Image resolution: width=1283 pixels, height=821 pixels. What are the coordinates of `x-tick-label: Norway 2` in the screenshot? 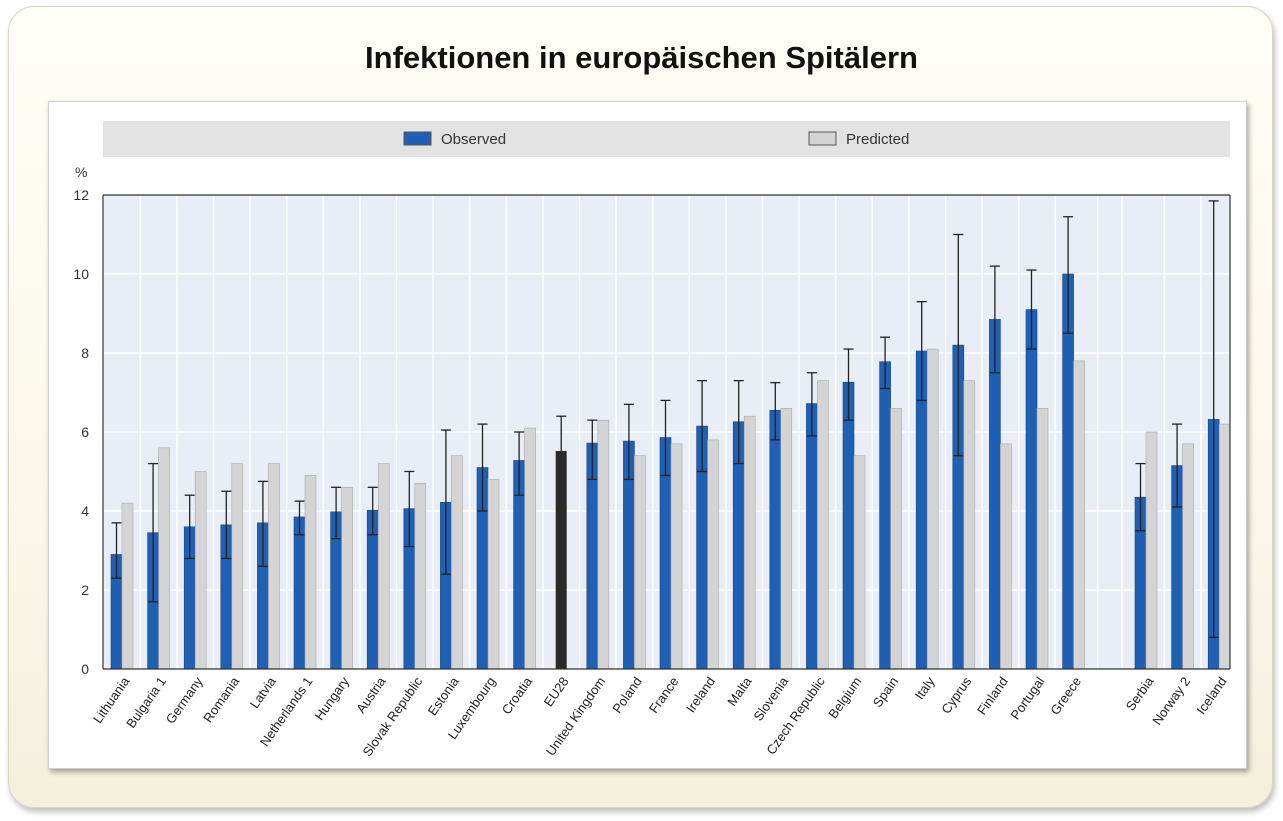 It's located at (1171, 701).